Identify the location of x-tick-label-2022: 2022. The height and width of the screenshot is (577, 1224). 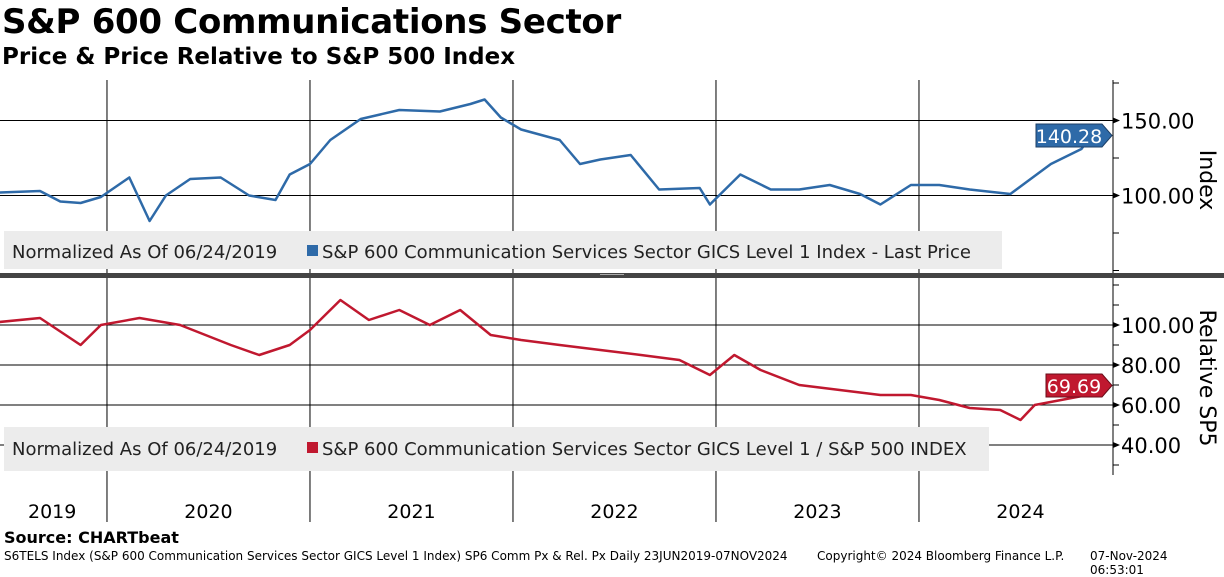
(614, 512).